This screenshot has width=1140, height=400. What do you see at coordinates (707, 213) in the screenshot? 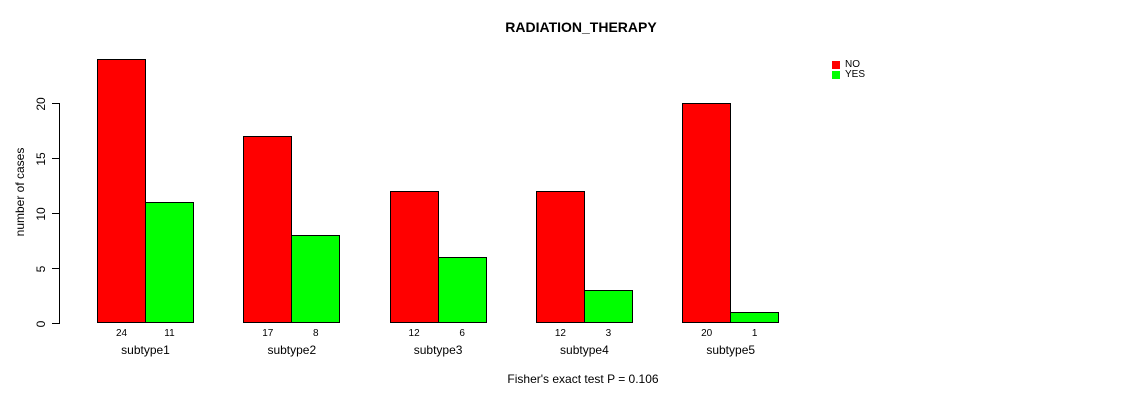
I see `bar-no-subtype5` at bounding box center [707, 213].